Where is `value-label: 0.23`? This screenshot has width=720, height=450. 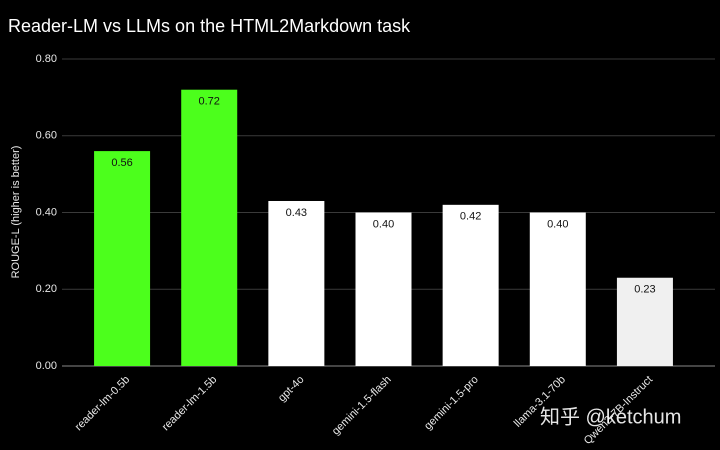 value-label: 0.23 is located at coordinates (644, 290).